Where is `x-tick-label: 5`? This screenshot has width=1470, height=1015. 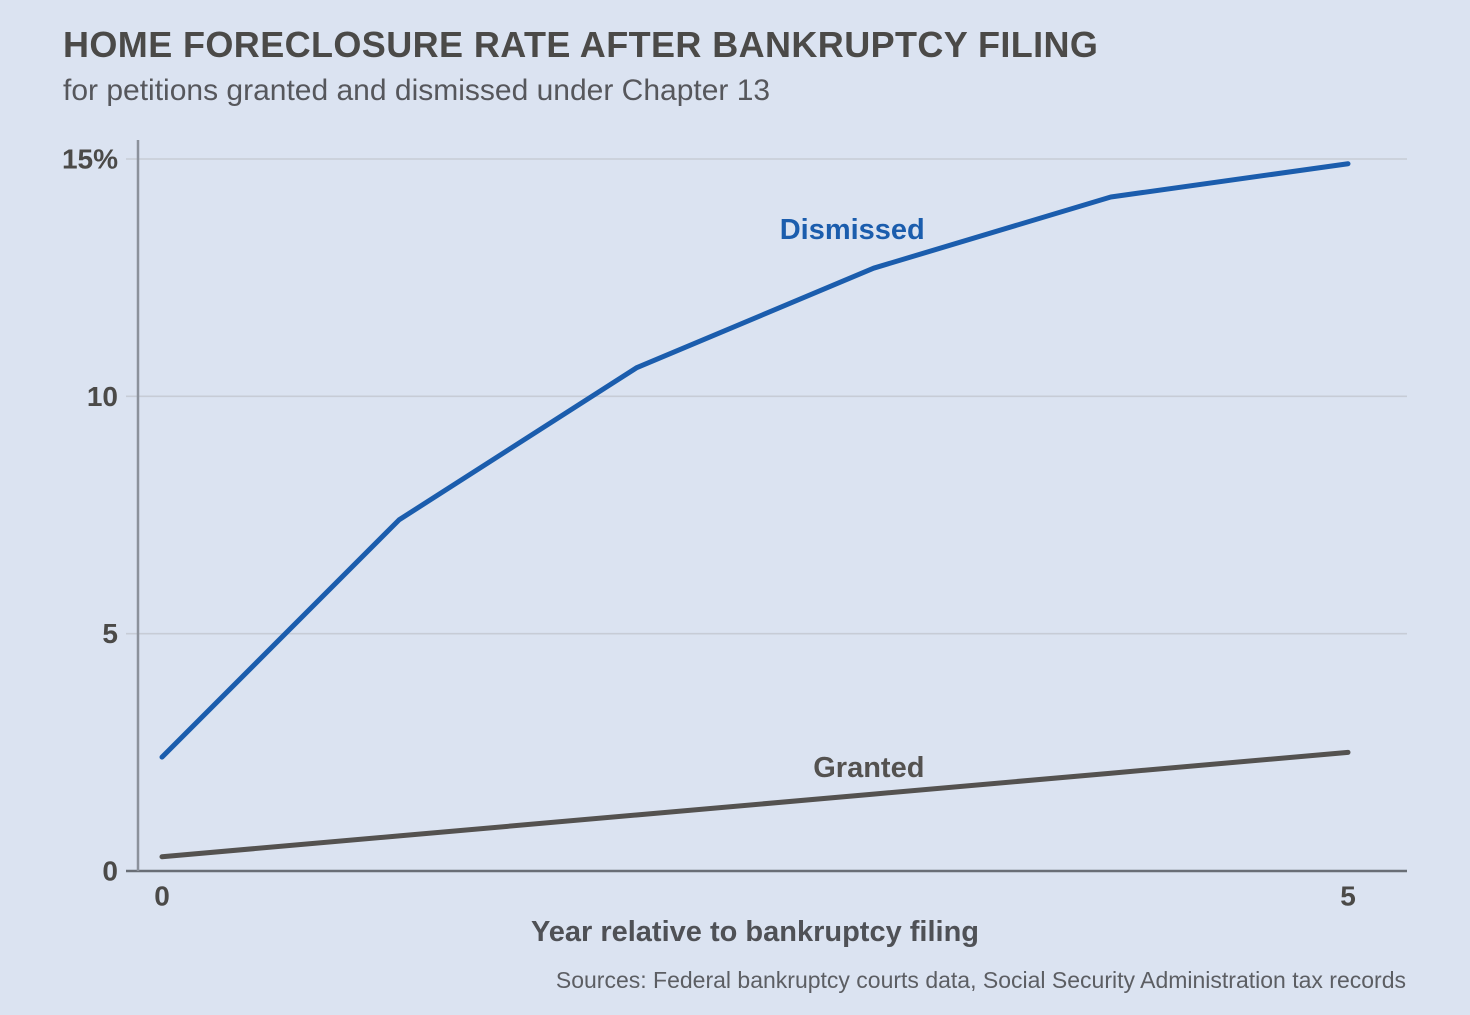 x-tick-label: 5 is located at coordinates (1348, 896).